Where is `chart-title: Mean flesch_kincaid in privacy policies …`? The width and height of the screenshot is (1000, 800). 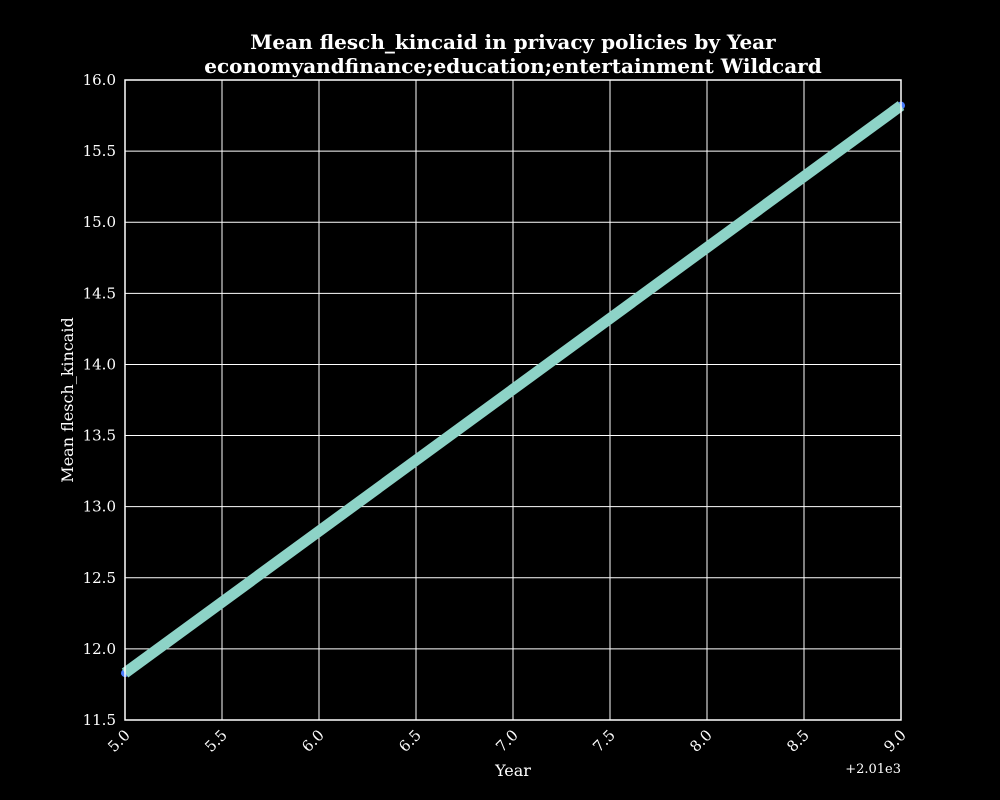
chart-title: Mean flesch_kincaid in privacy policies … is located at coordinates (513, 42).